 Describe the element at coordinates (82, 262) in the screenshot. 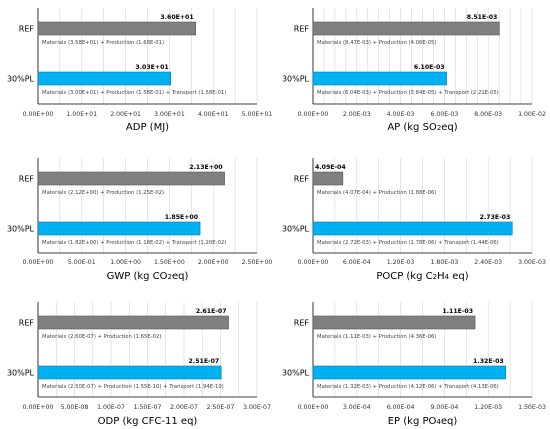

I see `x-tick-label: 5.00E-01` at that location.